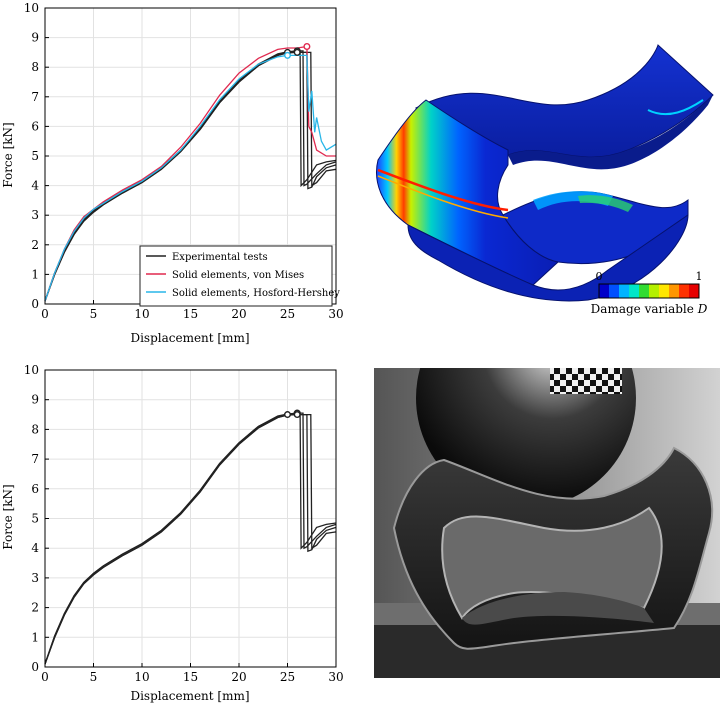 This screenshot has width=722, height=713. I want to click on colorbar-title: Damage variable D, so click(649, 309).